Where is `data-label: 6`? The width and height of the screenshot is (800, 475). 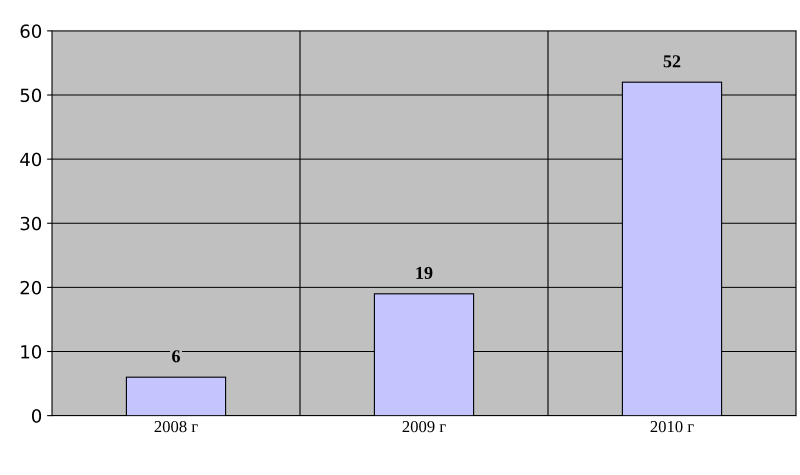
data-label: 6 is located at coordinates (176, 356).